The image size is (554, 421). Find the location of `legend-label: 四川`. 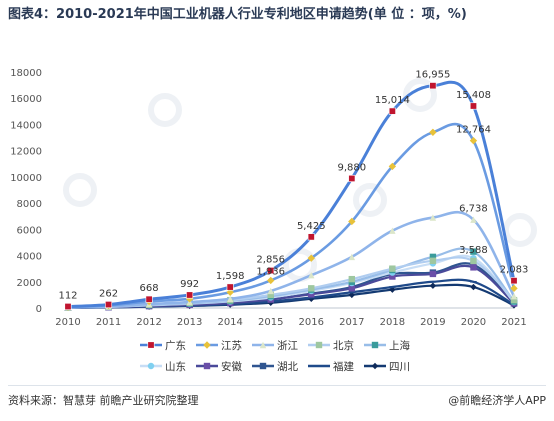

legend-label: 四川 is located at coordinates (399, 367).